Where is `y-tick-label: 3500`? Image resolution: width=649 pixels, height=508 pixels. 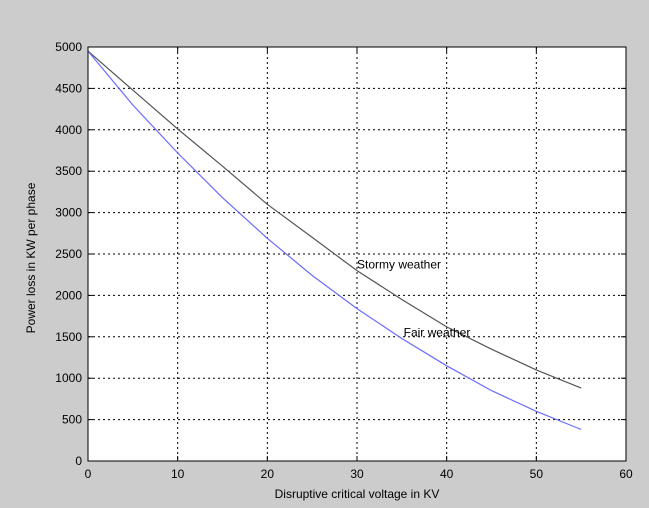
y-tick-label: 3500 is located at coordinates (68, 171).